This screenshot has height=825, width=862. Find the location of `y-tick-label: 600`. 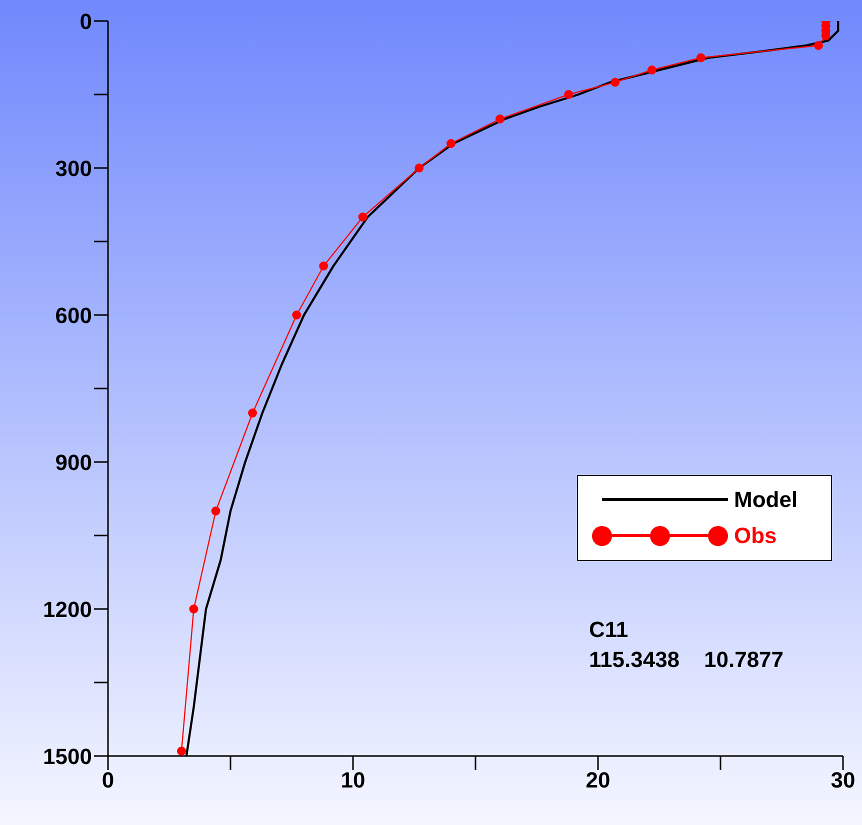

y-tick-label: 600 is located at coordinates (73, 315).